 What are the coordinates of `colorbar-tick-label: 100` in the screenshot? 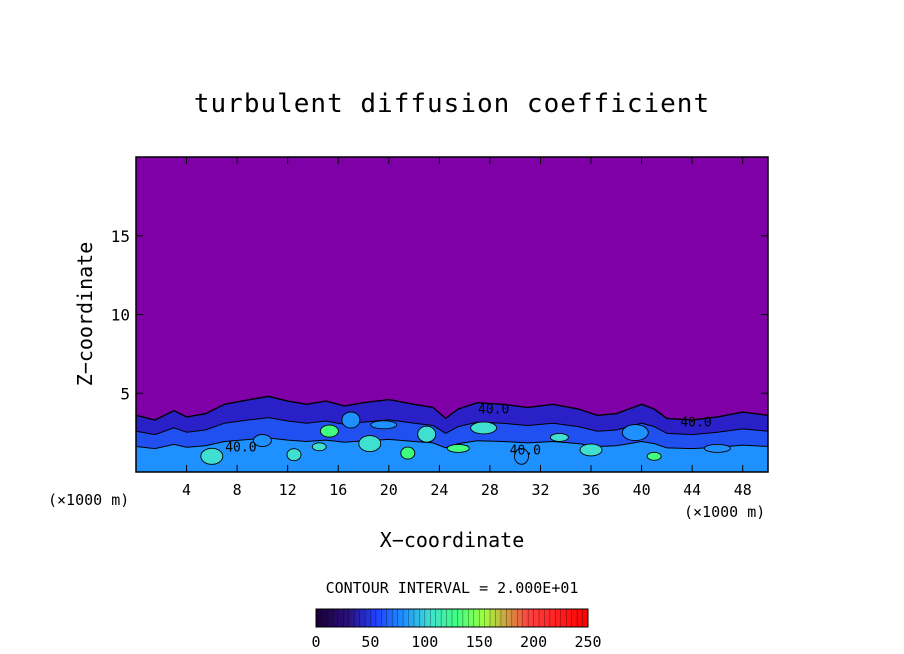 It's located at (424, 642).